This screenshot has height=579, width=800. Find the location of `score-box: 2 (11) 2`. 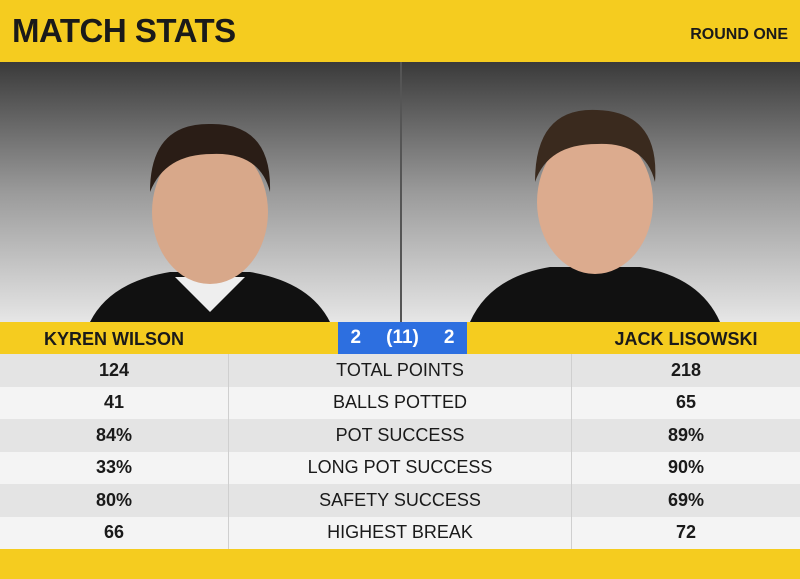

score-box: 2 (11) 2 is located at coordinates (402, 338).